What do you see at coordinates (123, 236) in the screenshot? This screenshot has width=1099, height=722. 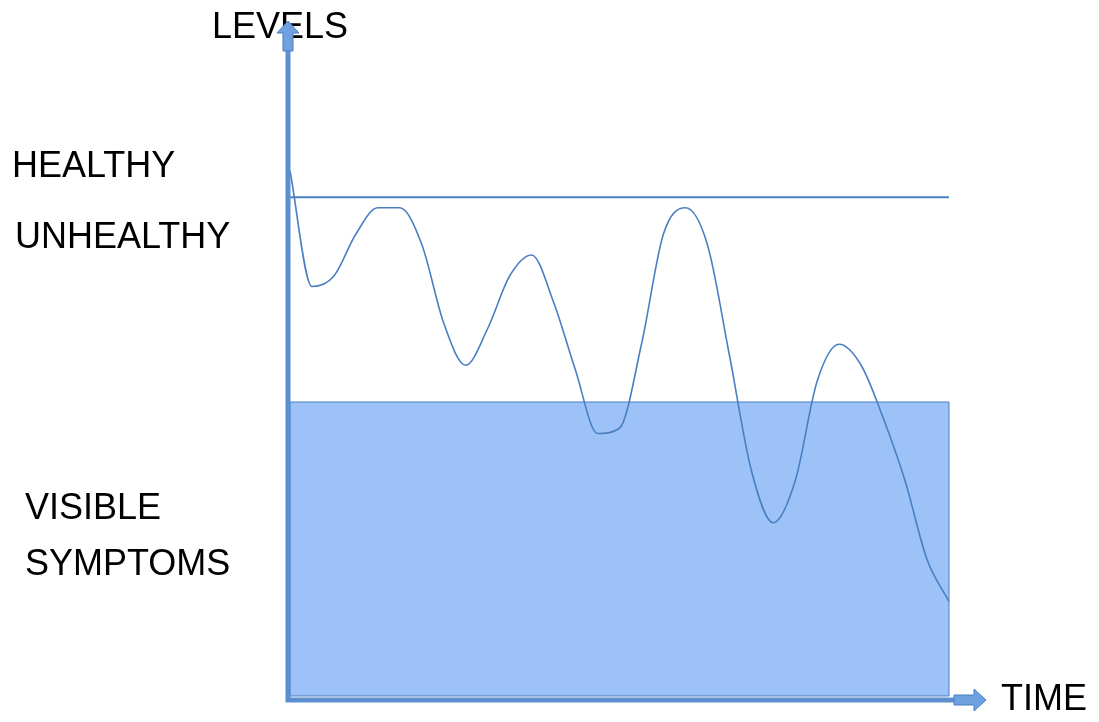 I see `text: UNHEALTHY` at bounding box center [123, 236].